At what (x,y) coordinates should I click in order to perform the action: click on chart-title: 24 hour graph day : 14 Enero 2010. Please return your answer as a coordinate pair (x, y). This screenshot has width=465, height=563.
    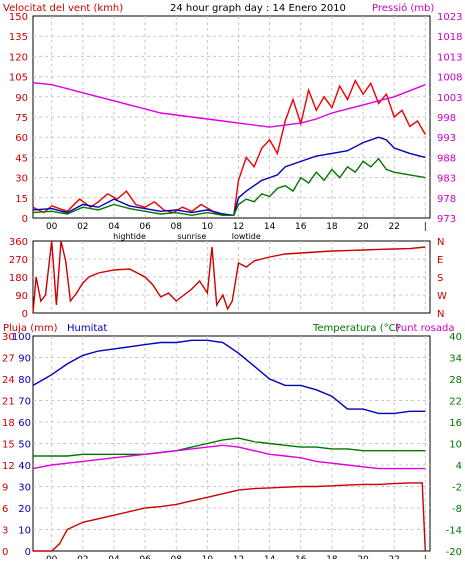
    Looking at the image, I should click on (258, 8).